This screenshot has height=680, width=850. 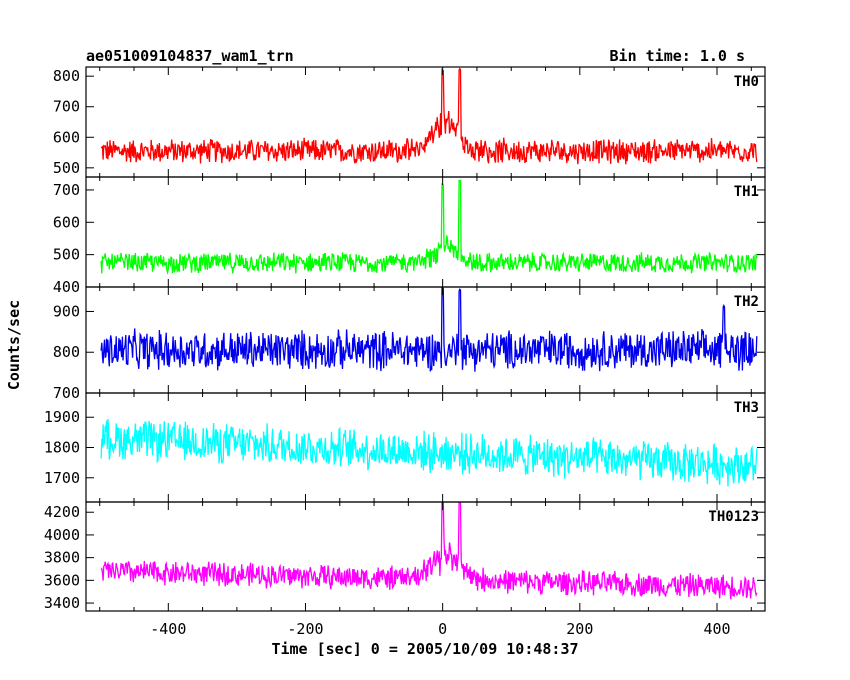 I want to click on x-tick-label: 0, so click(x=442, y=629).